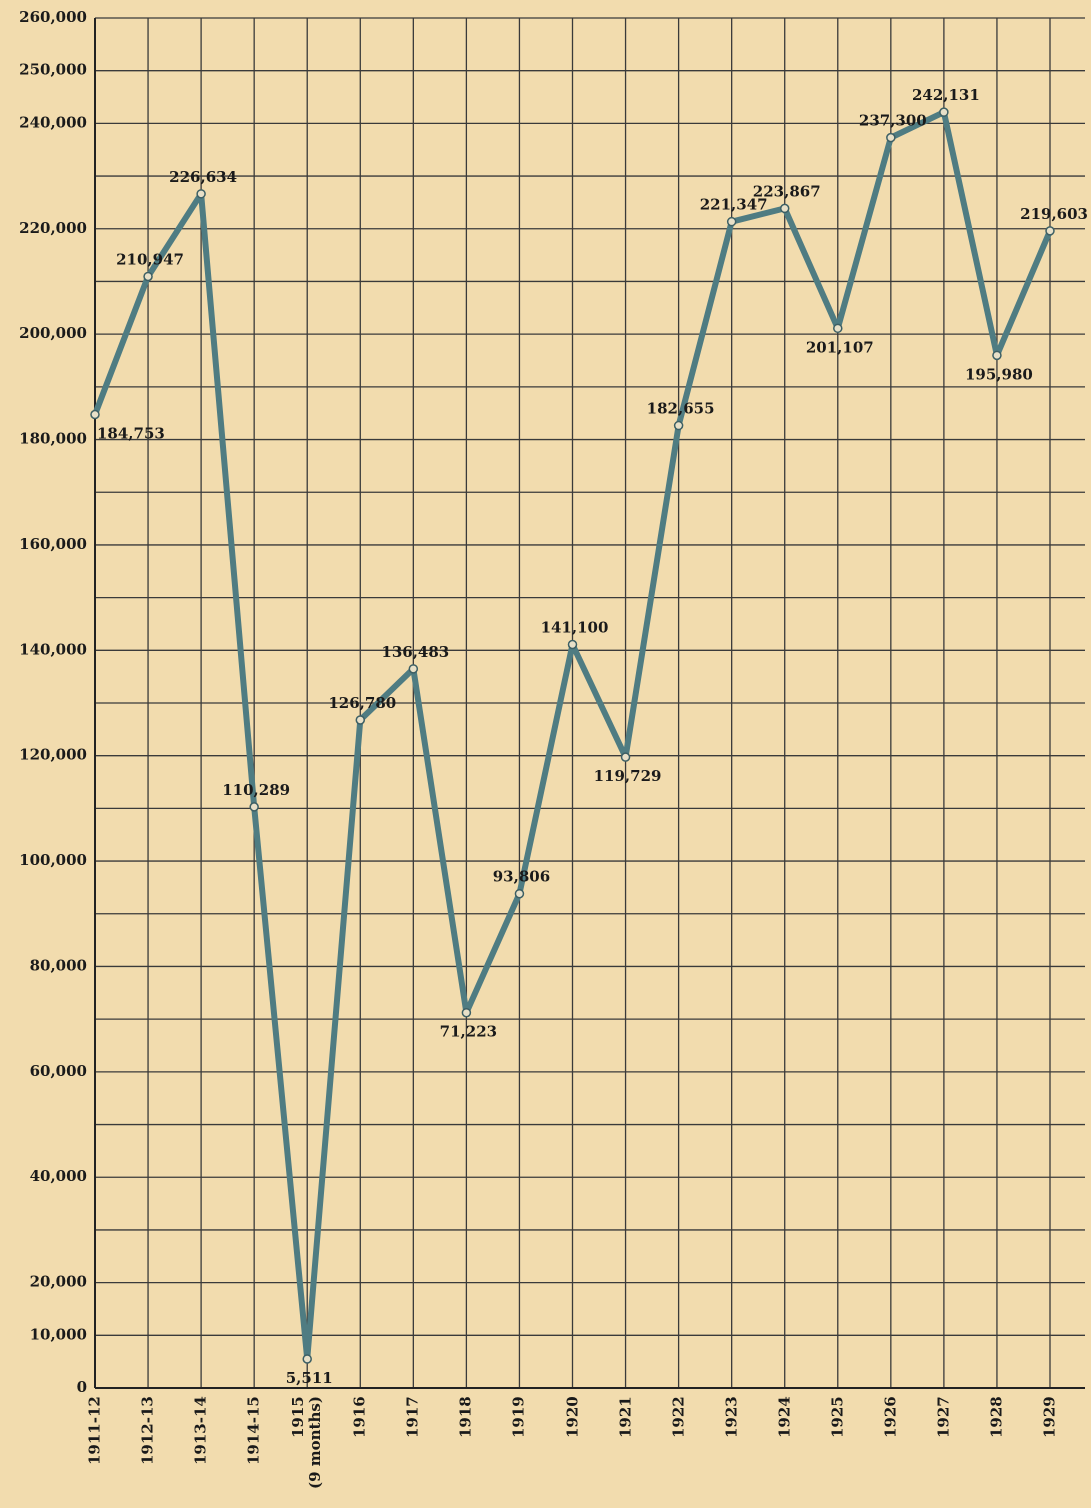  Describe the element at coordinates (94, 1430) in the screenshot. I see `x-tick-label: 1911-12` at that location.